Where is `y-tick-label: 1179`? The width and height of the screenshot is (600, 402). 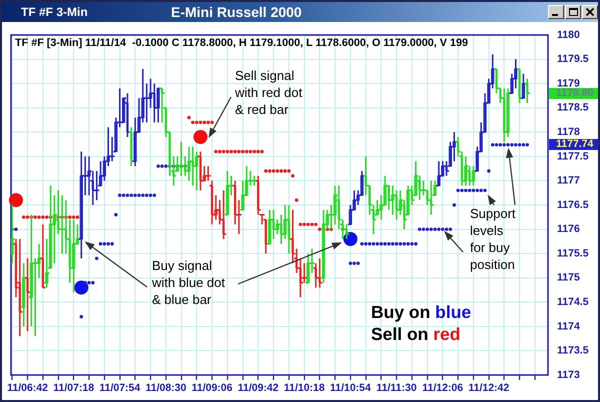 y-tick-label: 1179 is located at coordinates (568, 83).